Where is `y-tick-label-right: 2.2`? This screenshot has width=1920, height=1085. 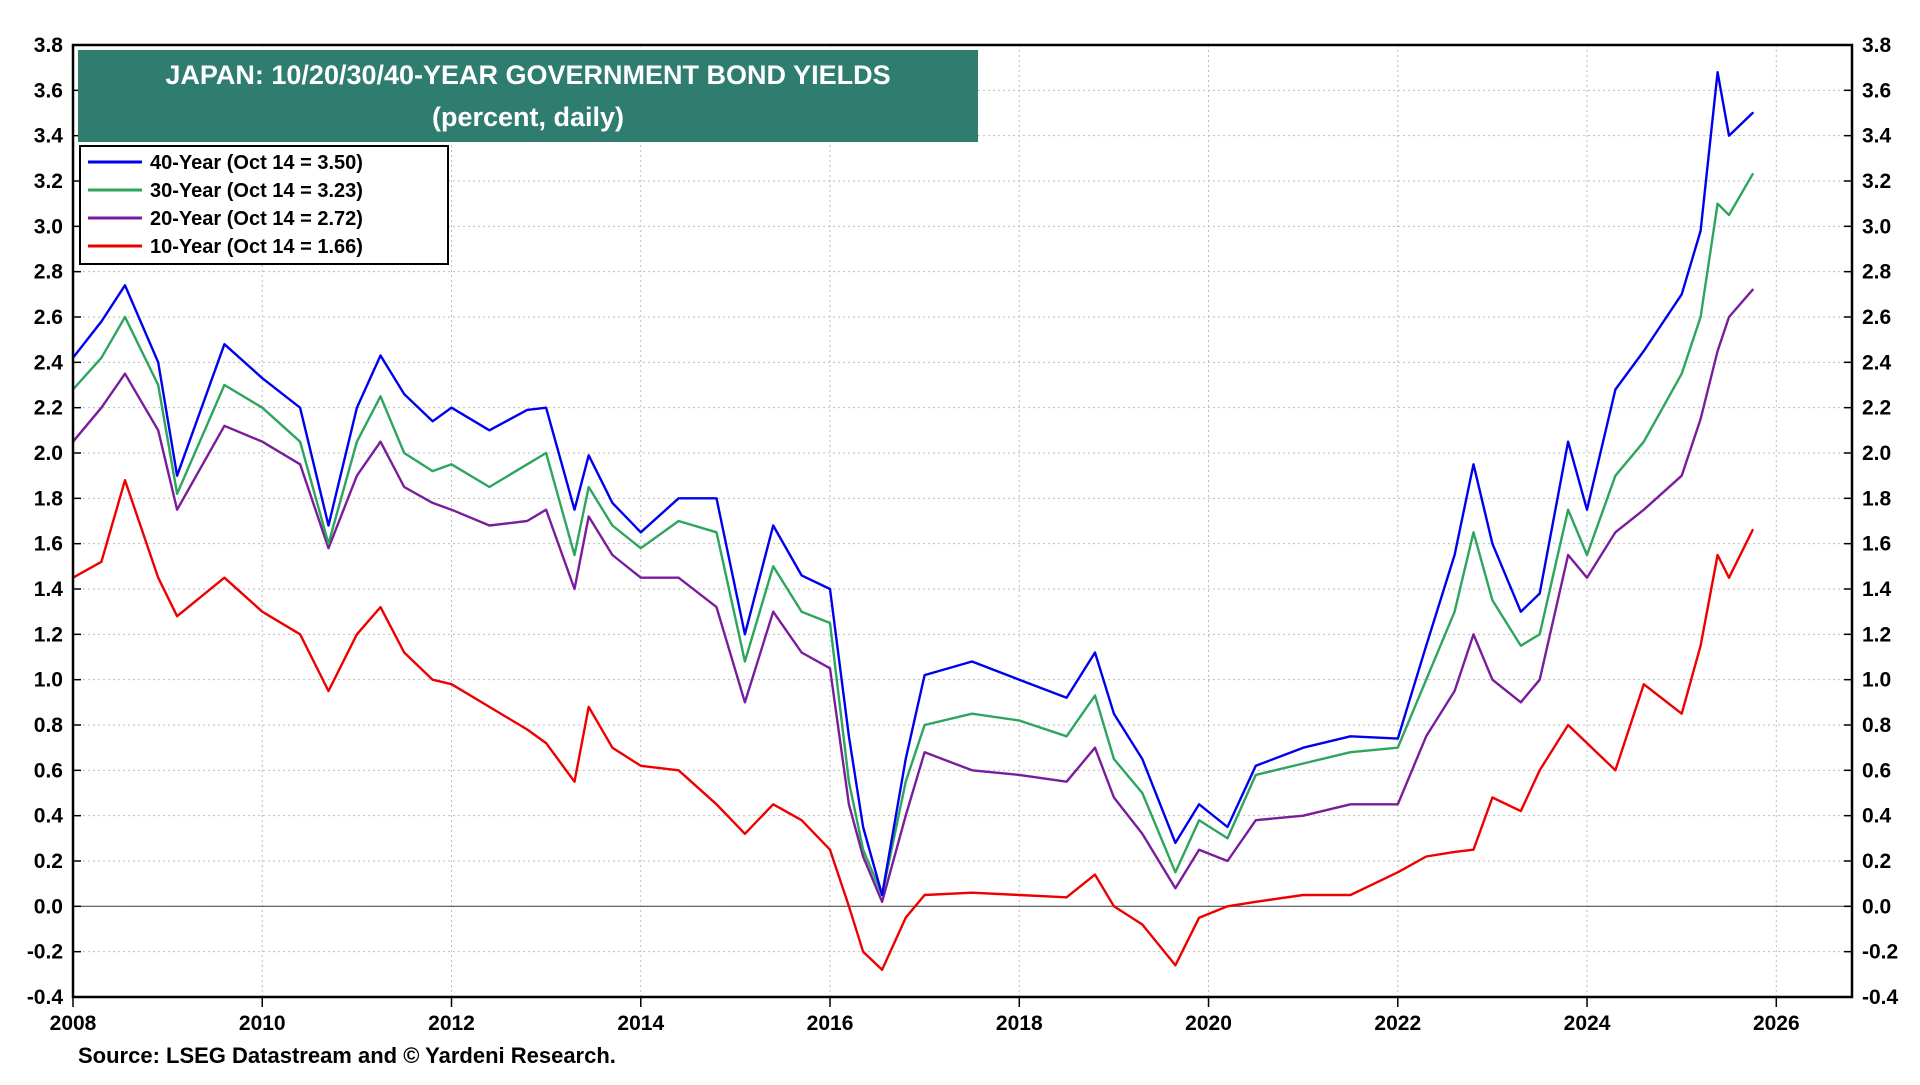
y-tick-label-right: 2.2 is located at coordinates (1876, 408).